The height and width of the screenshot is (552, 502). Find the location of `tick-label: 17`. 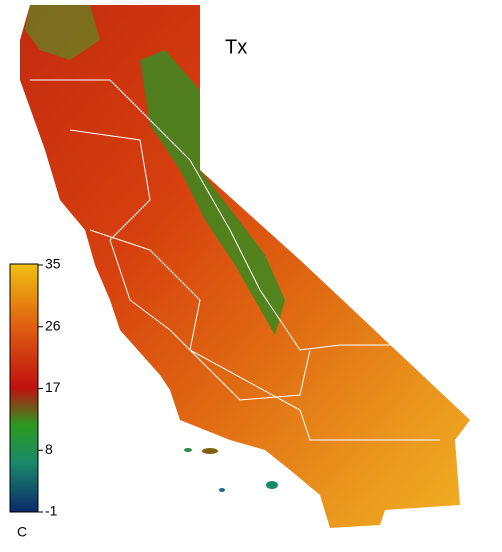

tick-label: 17 is located at coordinates (53, 387).